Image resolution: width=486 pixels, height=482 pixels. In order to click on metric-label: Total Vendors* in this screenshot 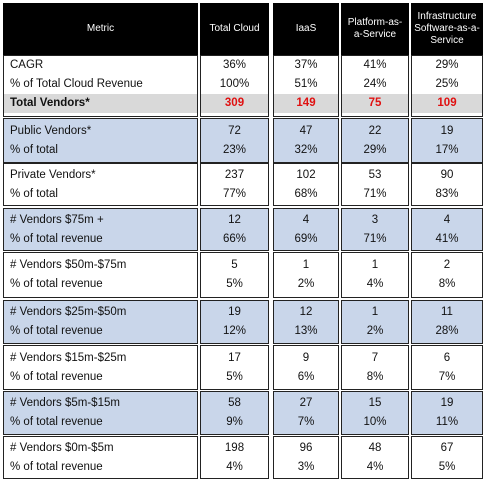, I will do `click(50, 103)`.